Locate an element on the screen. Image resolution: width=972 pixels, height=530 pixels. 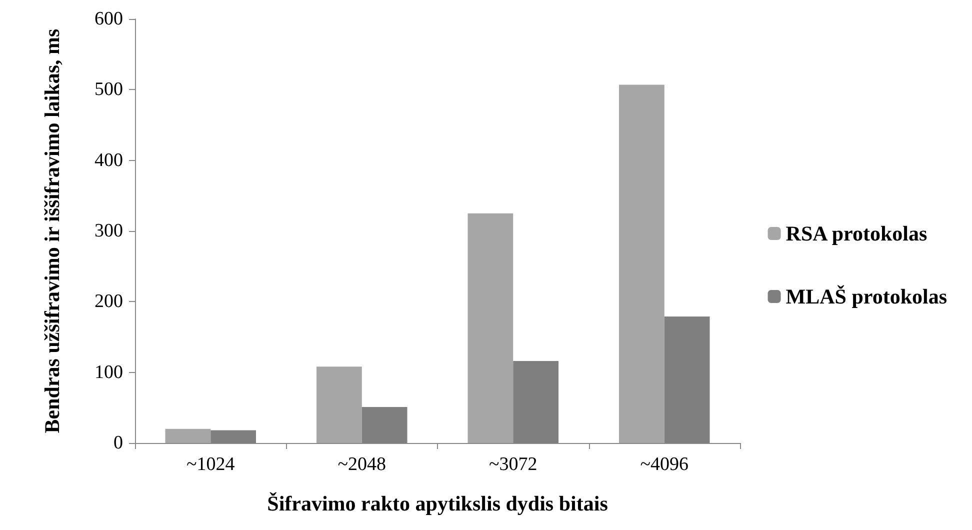
legend-label: MLAŠ protokolas is located at coordinates (867, 296).